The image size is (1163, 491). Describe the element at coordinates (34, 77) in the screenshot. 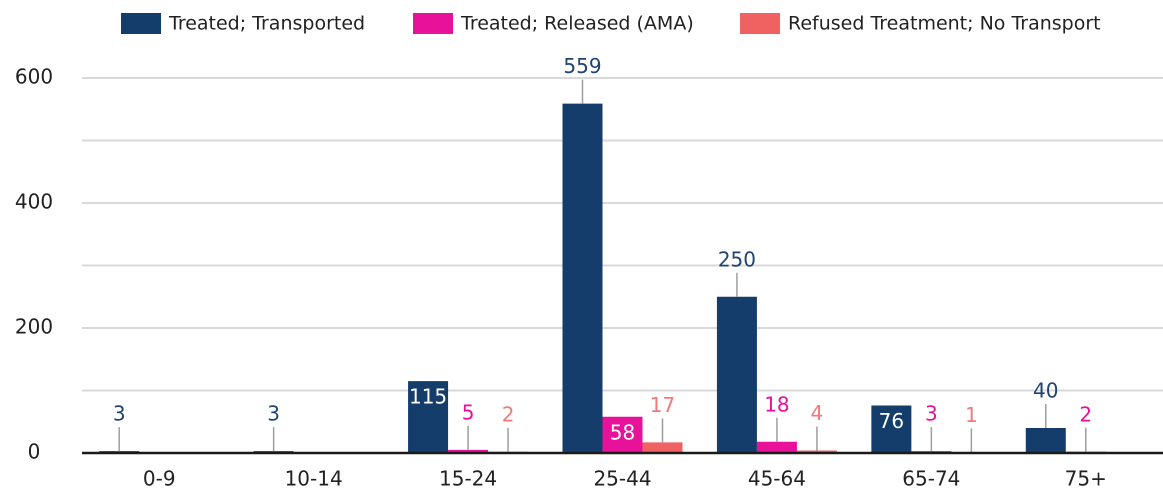

I see `y-tick-label: 600` at that location.